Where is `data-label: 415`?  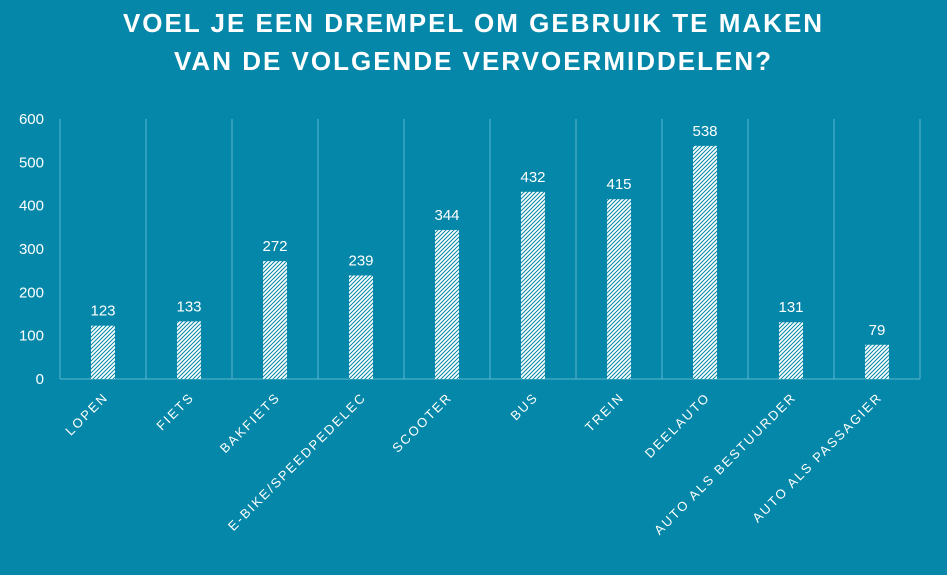 data-label: 415 is located at coordinates (618, 184).